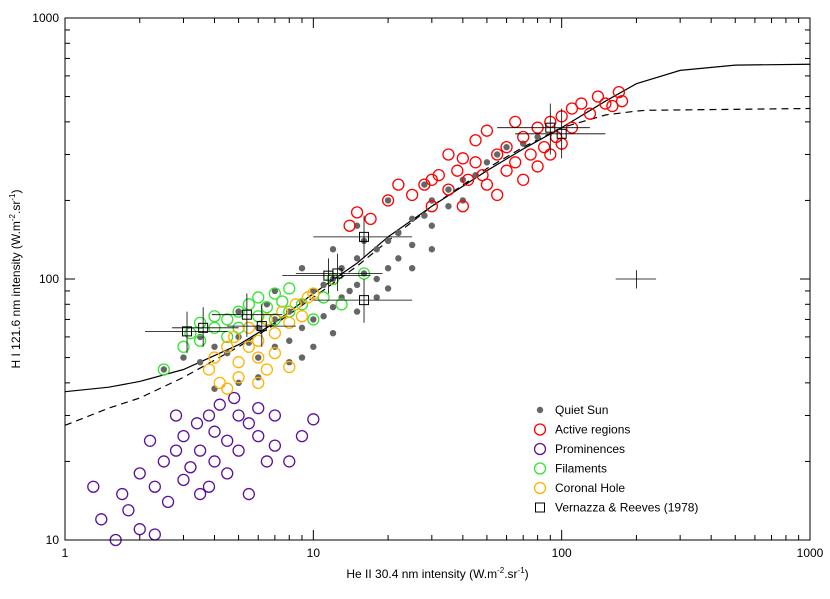  I want to click on label-part: ), so click(527, 574).